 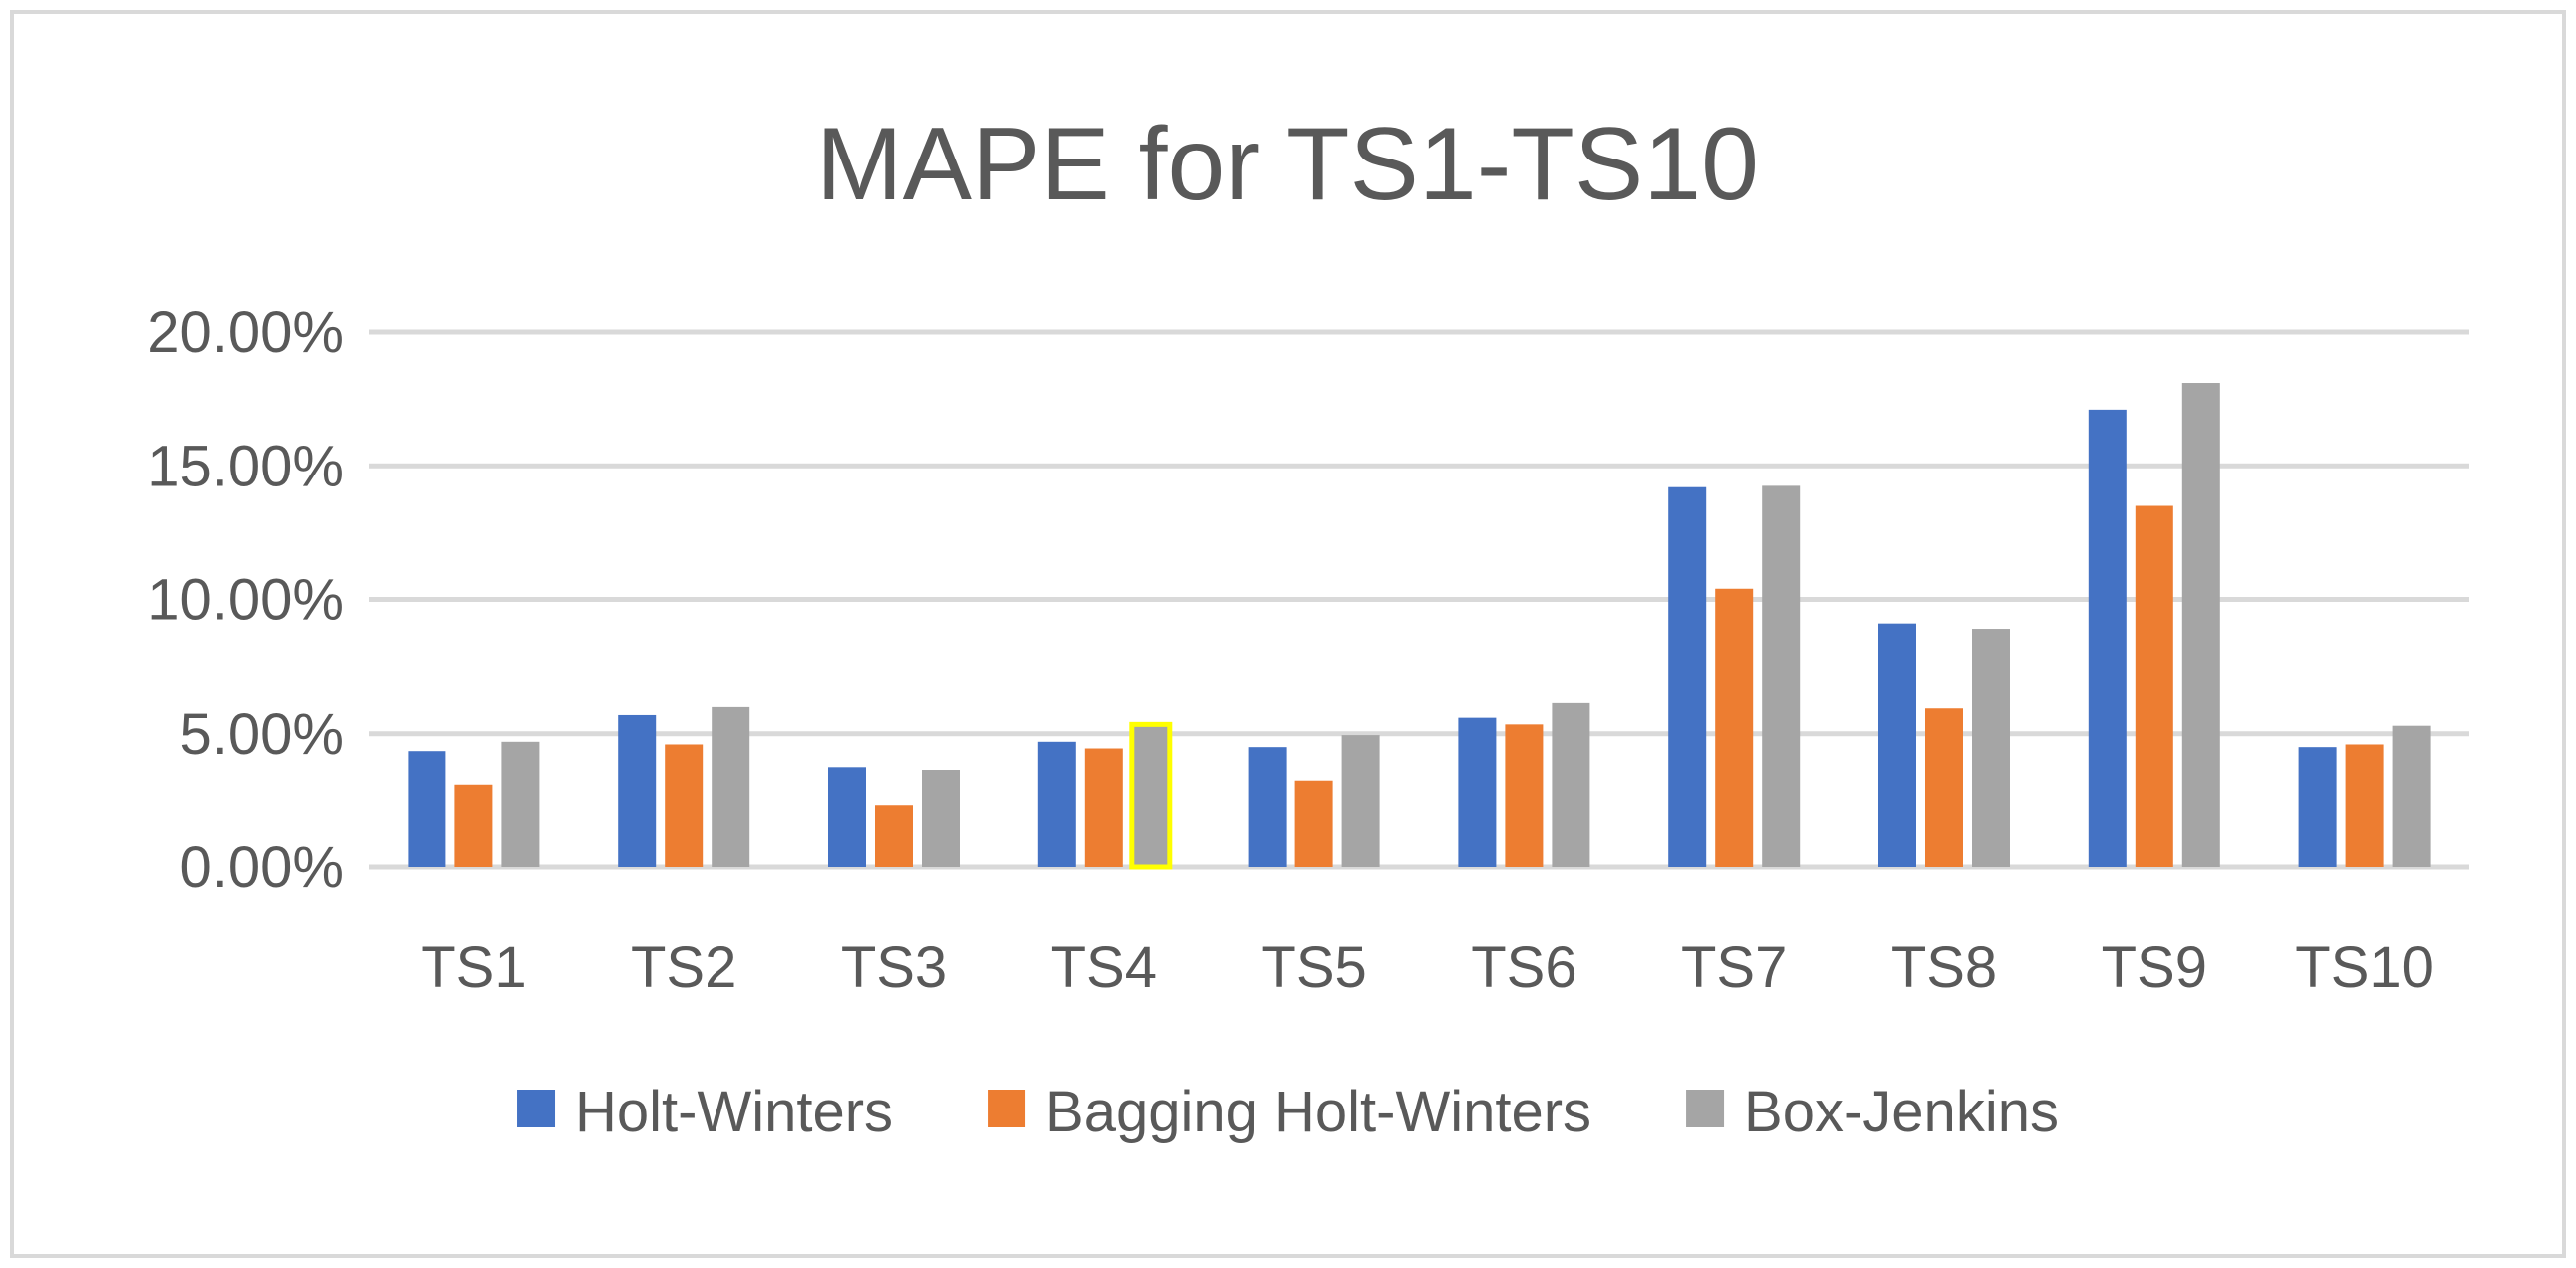 What do you see at coordinates (2200, 625) in the screenshot?
I see `bar-ts9-box-jenkins` at bounding box center [2200, 625].